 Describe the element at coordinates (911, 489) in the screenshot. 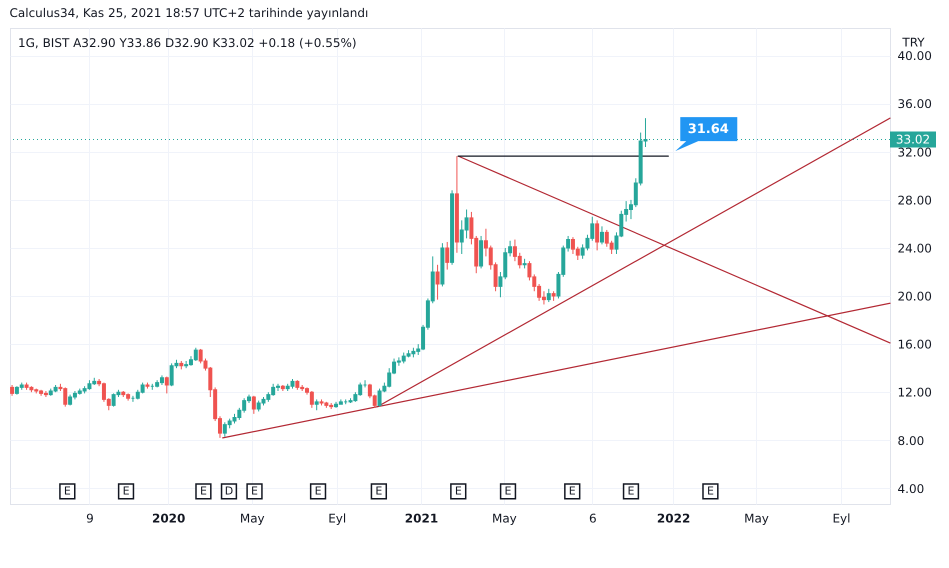

I see `y-tick-label: 4.00` at that location.